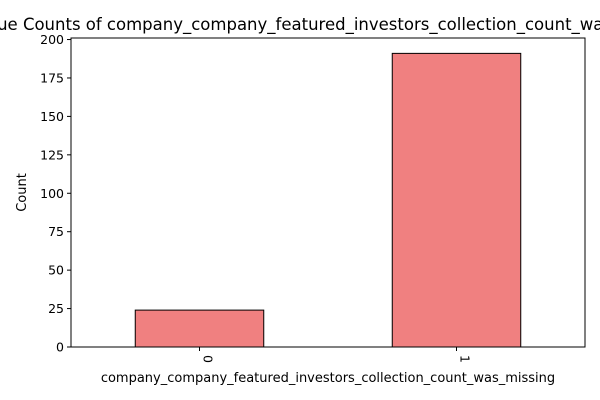 Image resolution: width=600 pixels, height=400 pixels. What do you see at coordinates (56, 270) in the screenshot?
I see `y-tick-label: 50` at bounding box center [56, 270].